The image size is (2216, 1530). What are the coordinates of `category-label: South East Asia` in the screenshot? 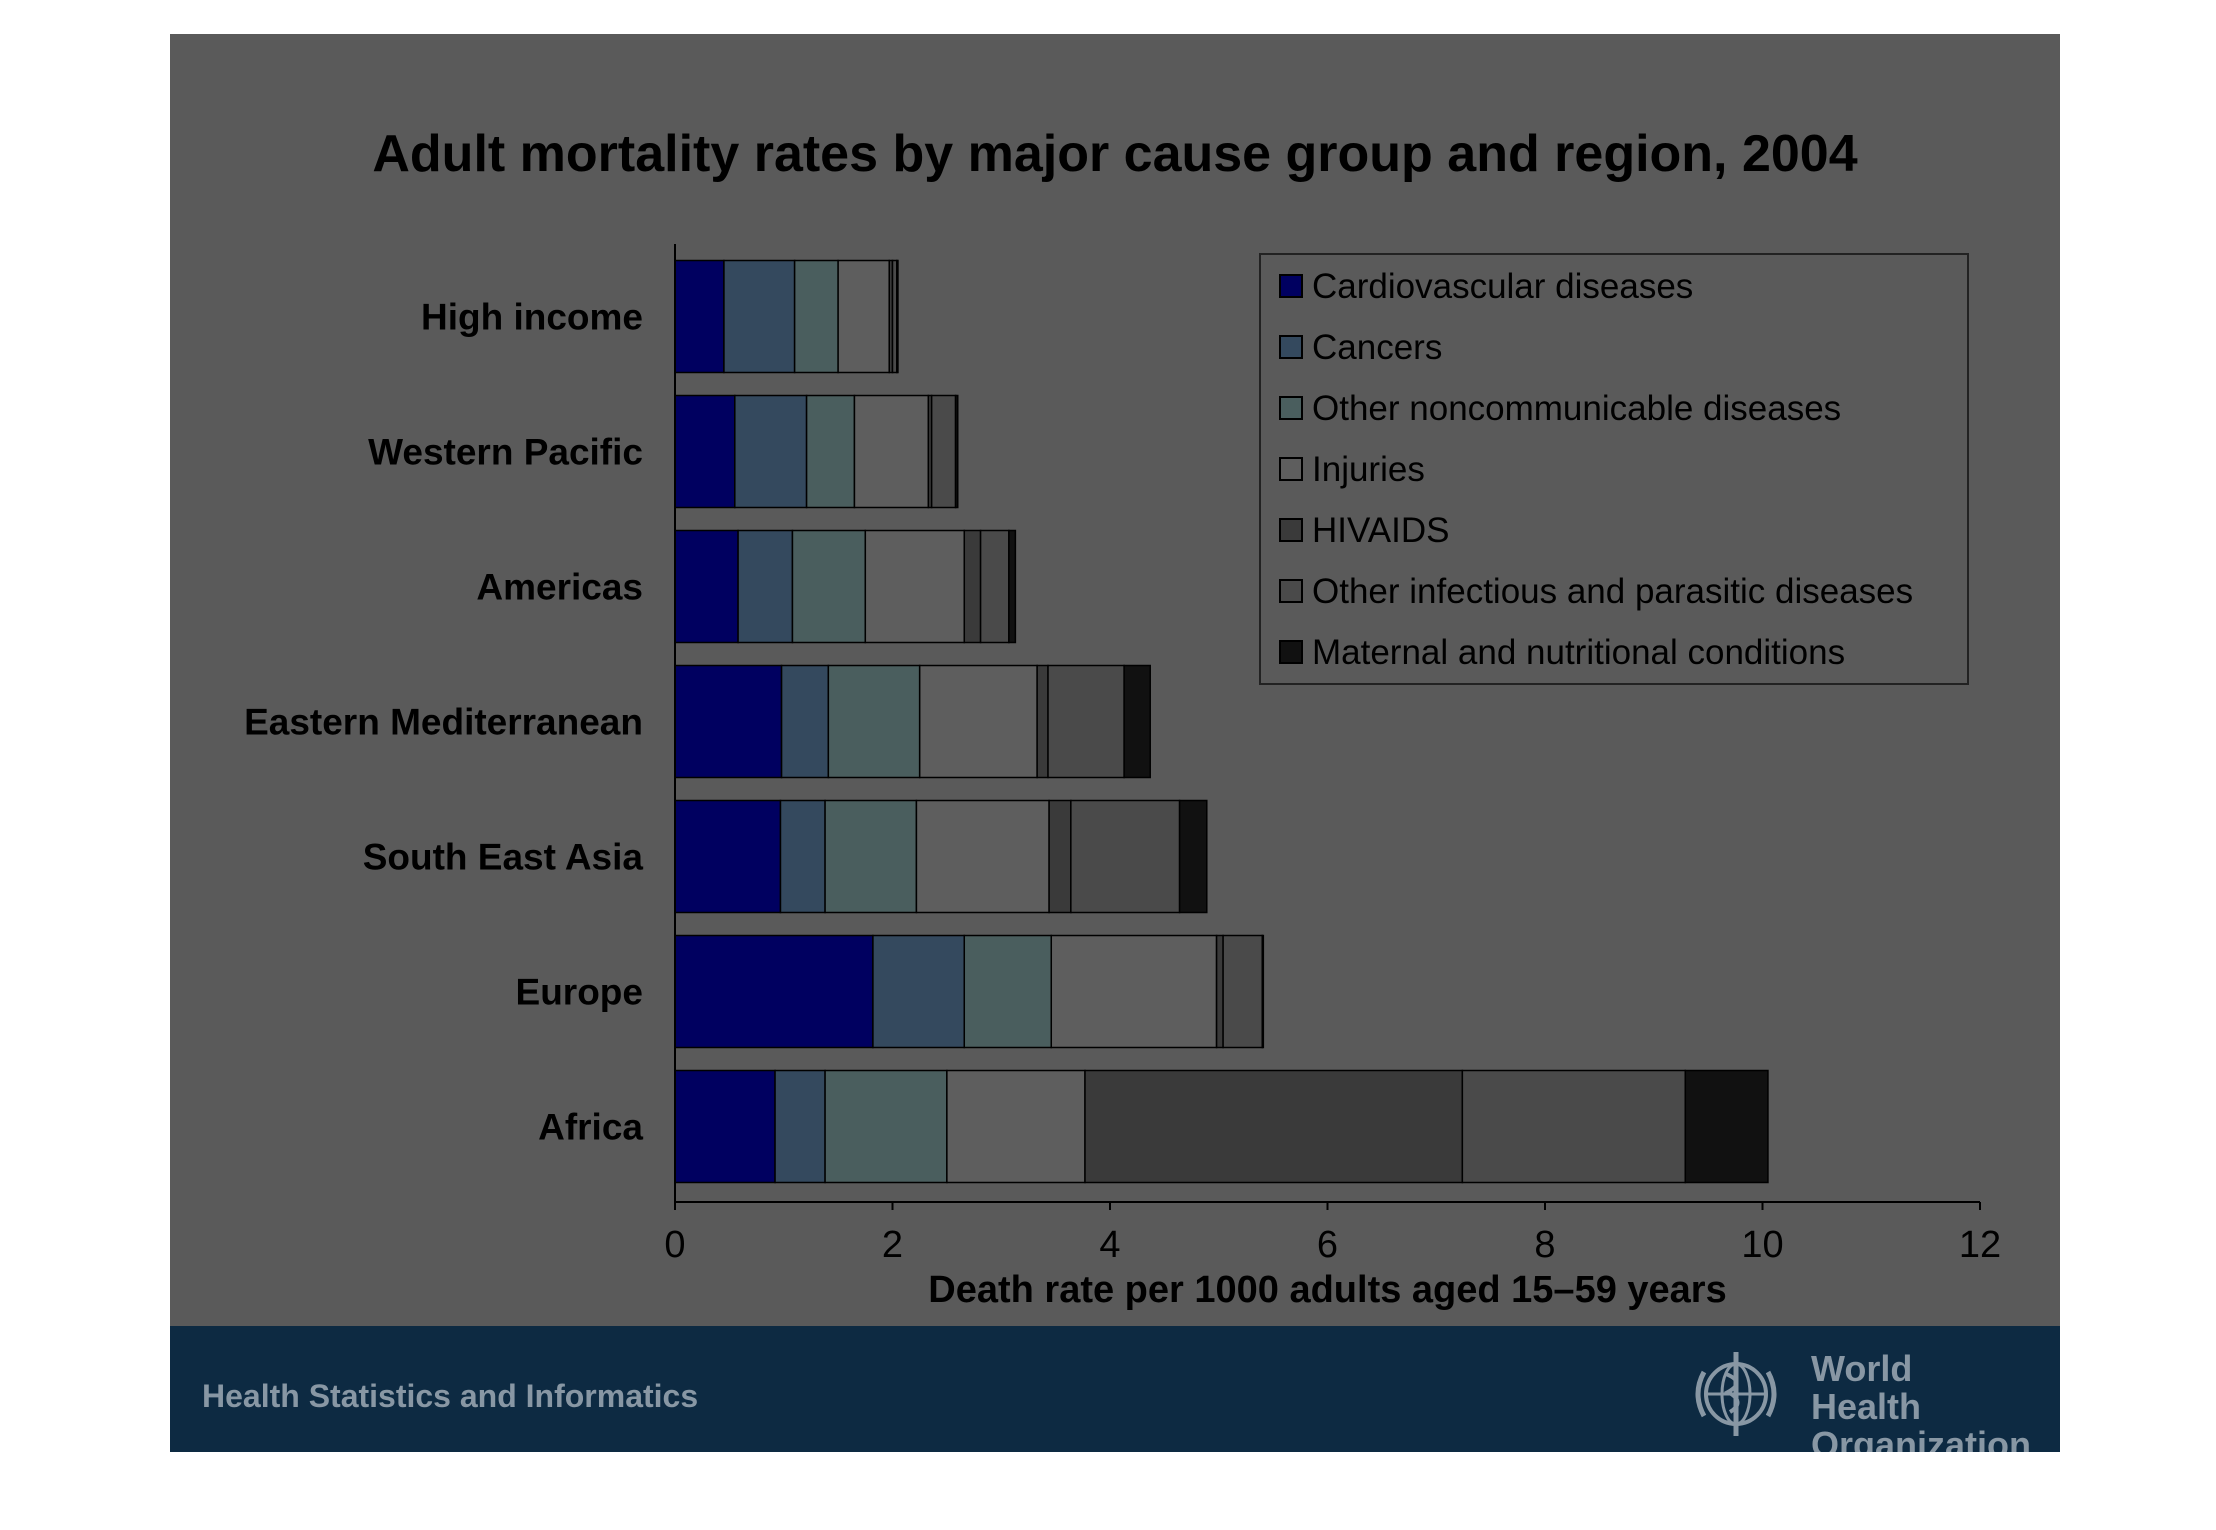 It's located at (503, 857).